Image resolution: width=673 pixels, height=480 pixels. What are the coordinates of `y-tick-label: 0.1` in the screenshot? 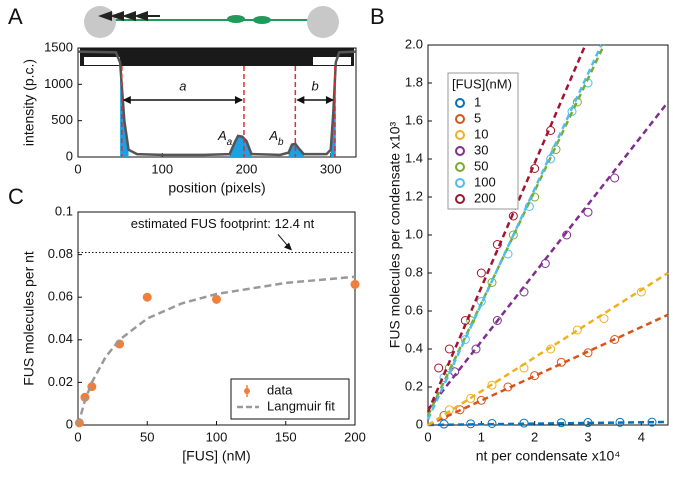 It's located at (64, 210).